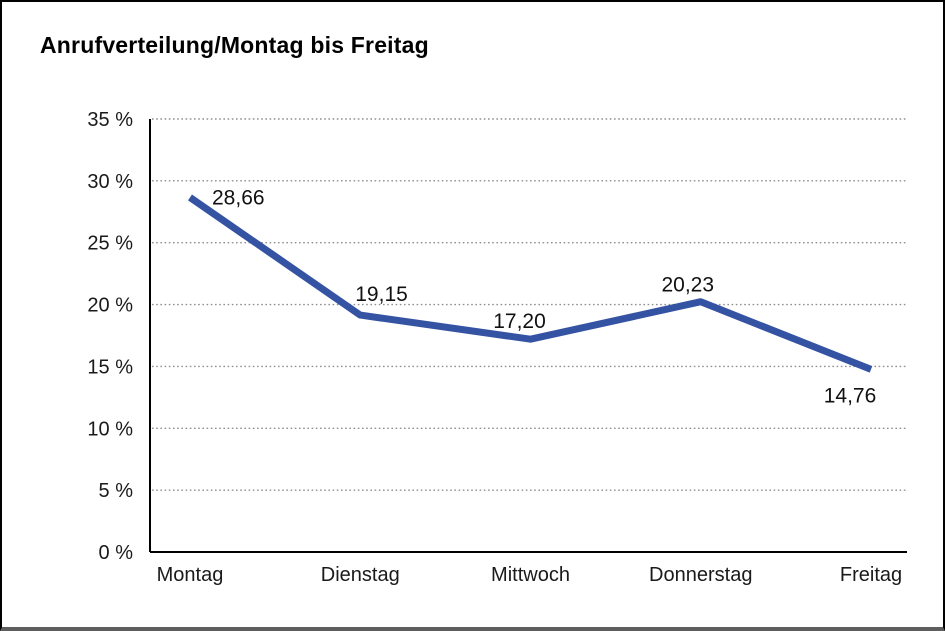 This screenshot has width=945, height=631. What do you see at coordinates (190, 575) in the screenshot?
I see `x-category-label: Montag` at bounding box center [190, 575].